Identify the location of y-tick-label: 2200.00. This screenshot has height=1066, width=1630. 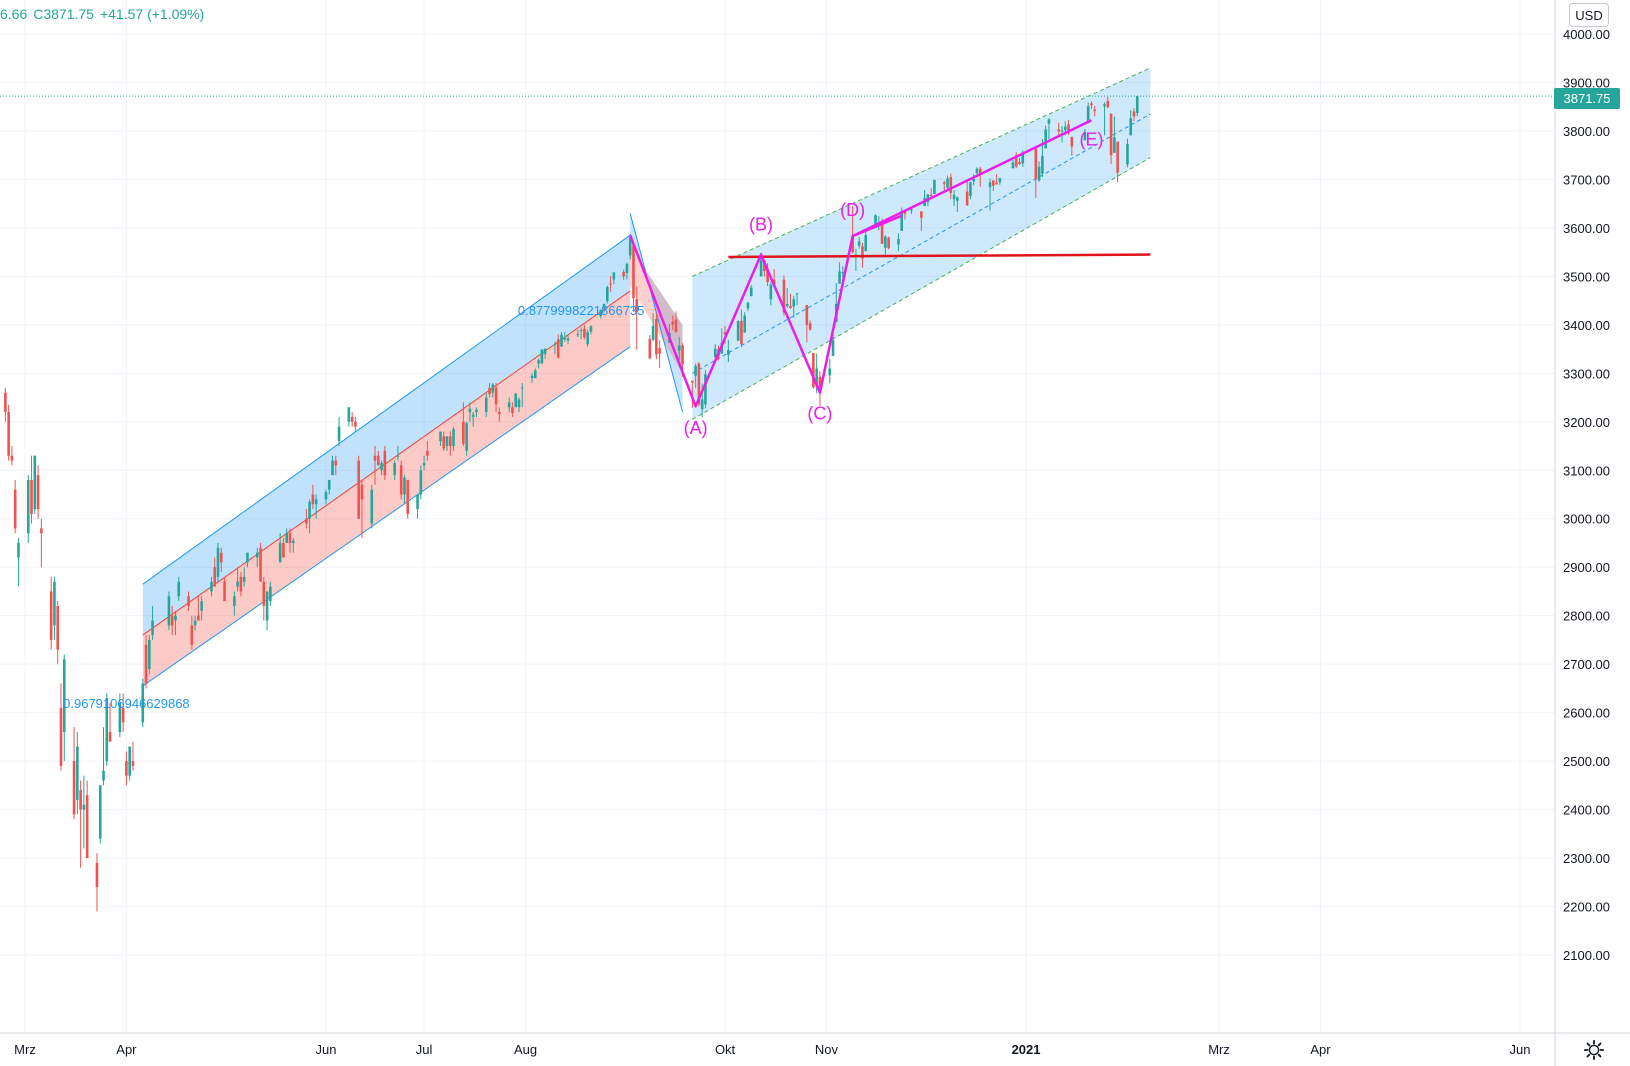
(1586, 907).